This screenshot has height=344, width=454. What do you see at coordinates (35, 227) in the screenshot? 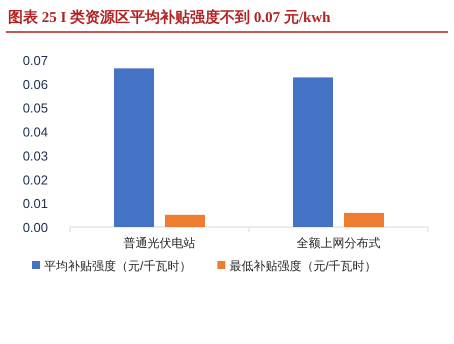
I see `y-tick-label: 0.00` at bounding box center [35, 227].